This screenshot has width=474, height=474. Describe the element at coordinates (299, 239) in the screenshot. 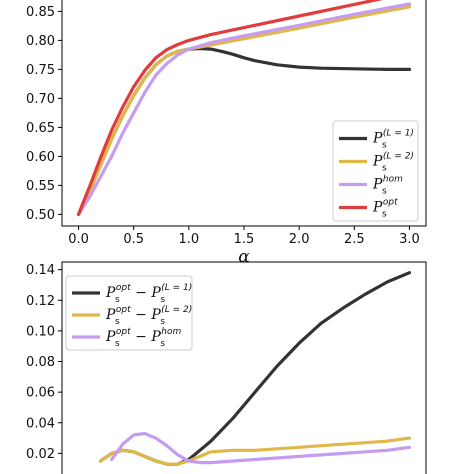

I see `x-tick-label: 2.0` at that location.